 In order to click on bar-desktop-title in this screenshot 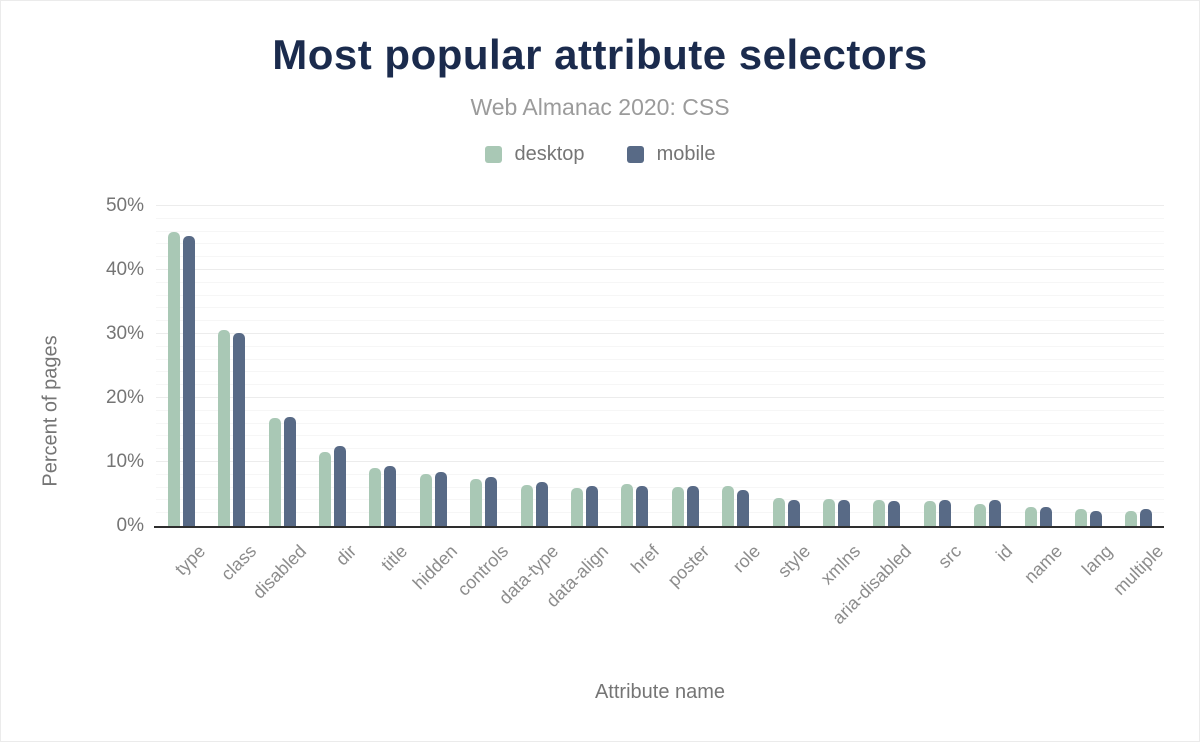, I will do `click(375, 496)`.